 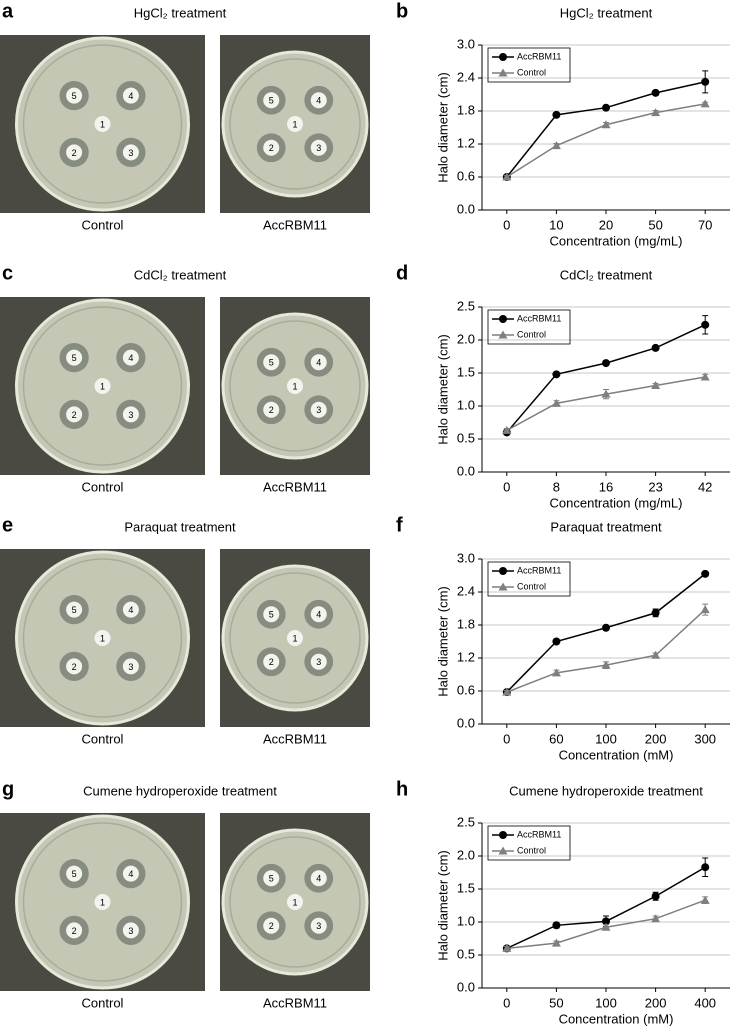 What do you see at coordinates (466, 109) in the screenshot?
I see `y-tick-label: 1.8` at bounding box center [466, 109].